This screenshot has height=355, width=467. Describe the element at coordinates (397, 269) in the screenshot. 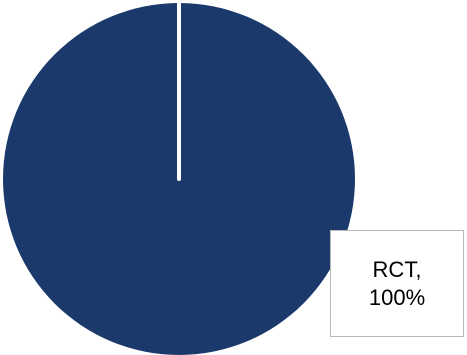

I see `data-label-name: RCT,` at that location.